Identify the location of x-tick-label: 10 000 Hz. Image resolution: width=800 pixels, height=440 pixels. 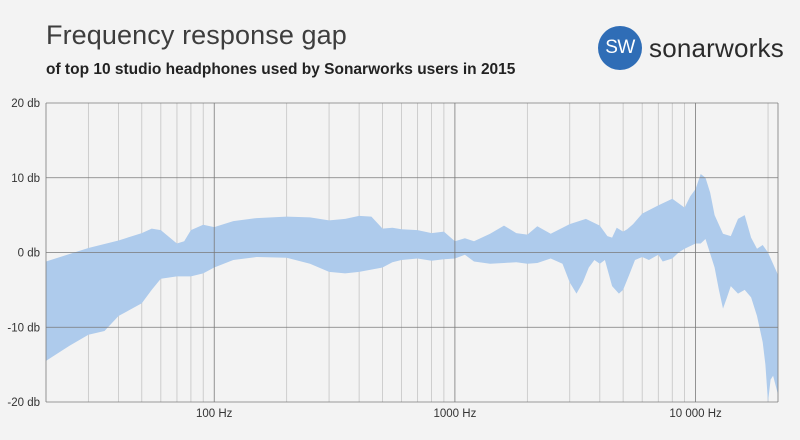
(695, 414).